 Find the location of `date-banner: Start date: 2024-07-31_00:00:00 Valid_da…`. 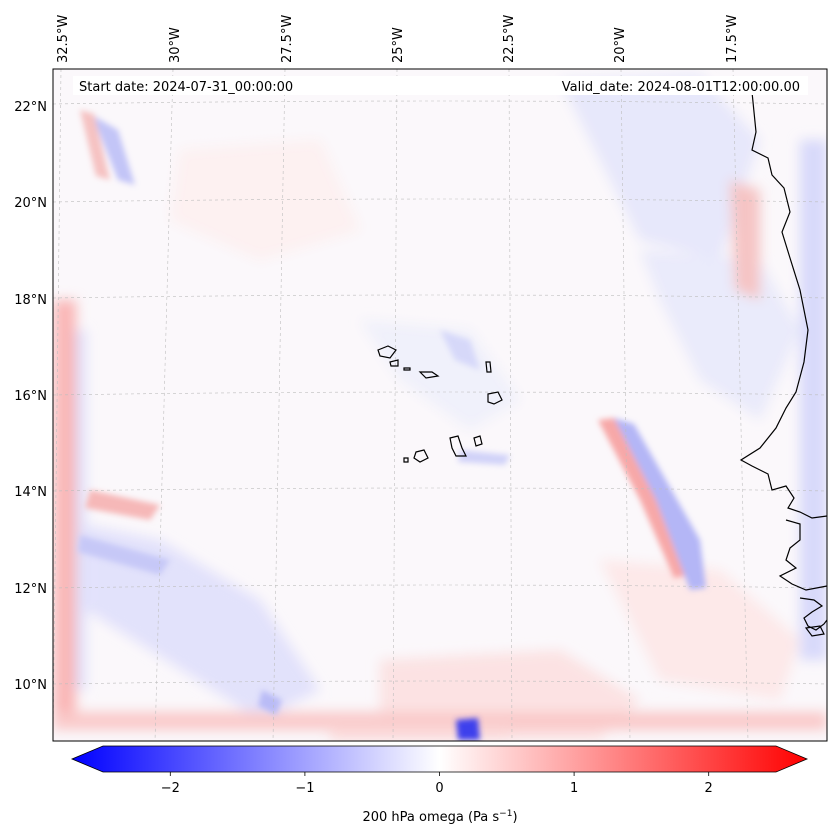

date-banner: Start date: 2024-07-31_00:00:00 Valid_da… is located at coordinates (440, 85).